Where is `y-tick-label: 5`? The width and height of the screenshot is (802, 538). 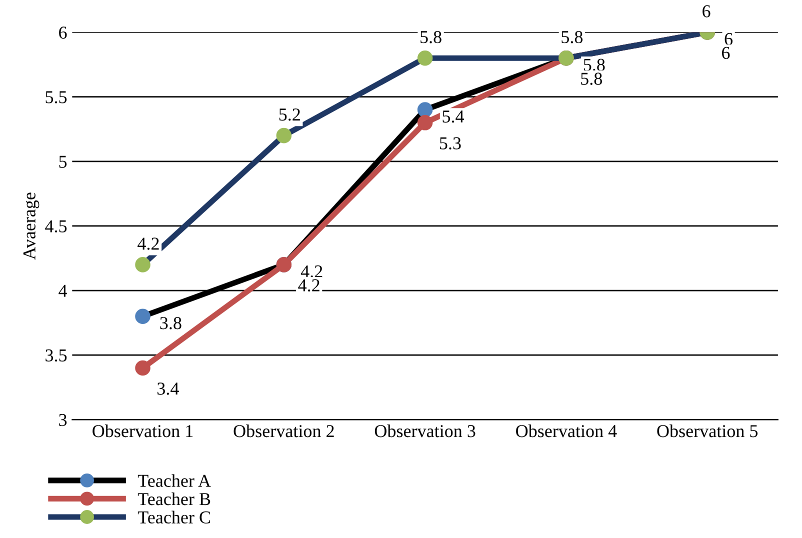
y-tick-label: 5 is located at coordinates (63, 162).